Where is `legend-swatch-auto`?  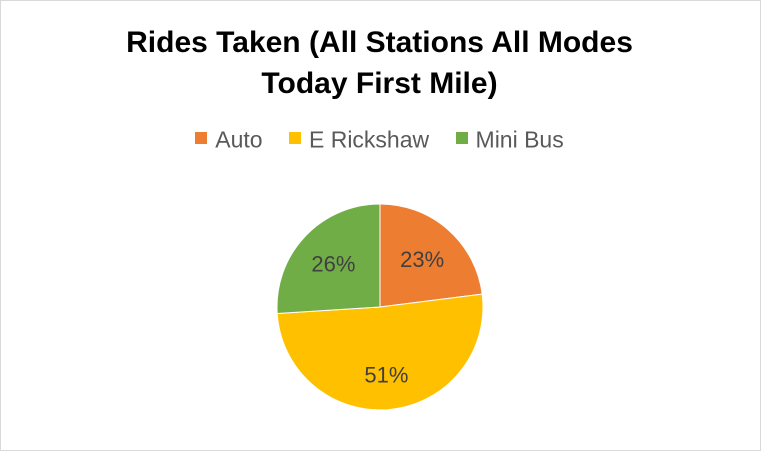 legend-swatch-auto is located at coordinates (201, 137).